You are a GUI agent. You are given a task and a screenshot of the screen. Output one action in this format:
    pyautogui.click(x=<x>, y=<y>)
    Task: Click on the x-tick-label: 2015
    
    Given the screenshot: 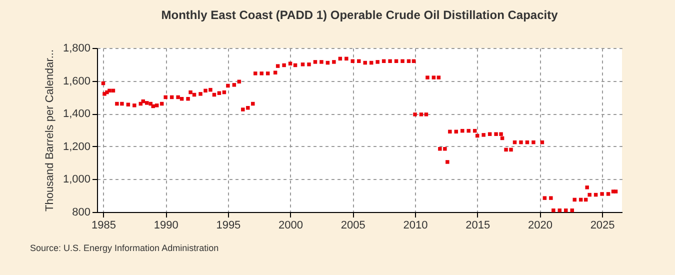 What is the action you would take?
    pyautogui.click(x=478, y=226)
    